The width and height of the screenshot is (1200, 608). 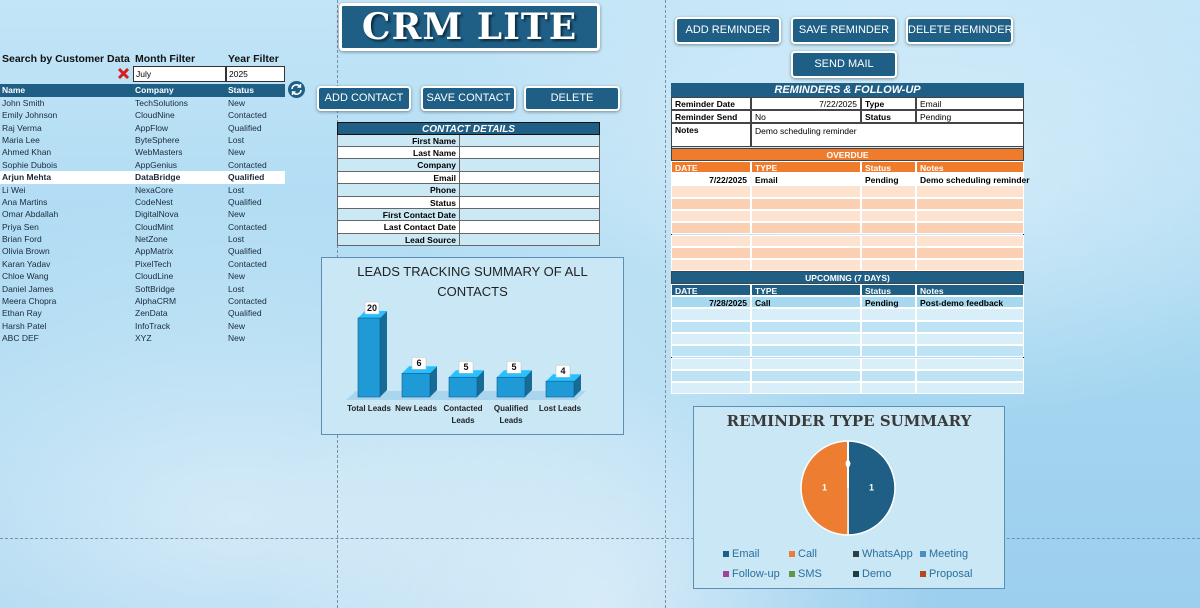 I want to click on reminder-cell: Email, so click(x=806, y=179).